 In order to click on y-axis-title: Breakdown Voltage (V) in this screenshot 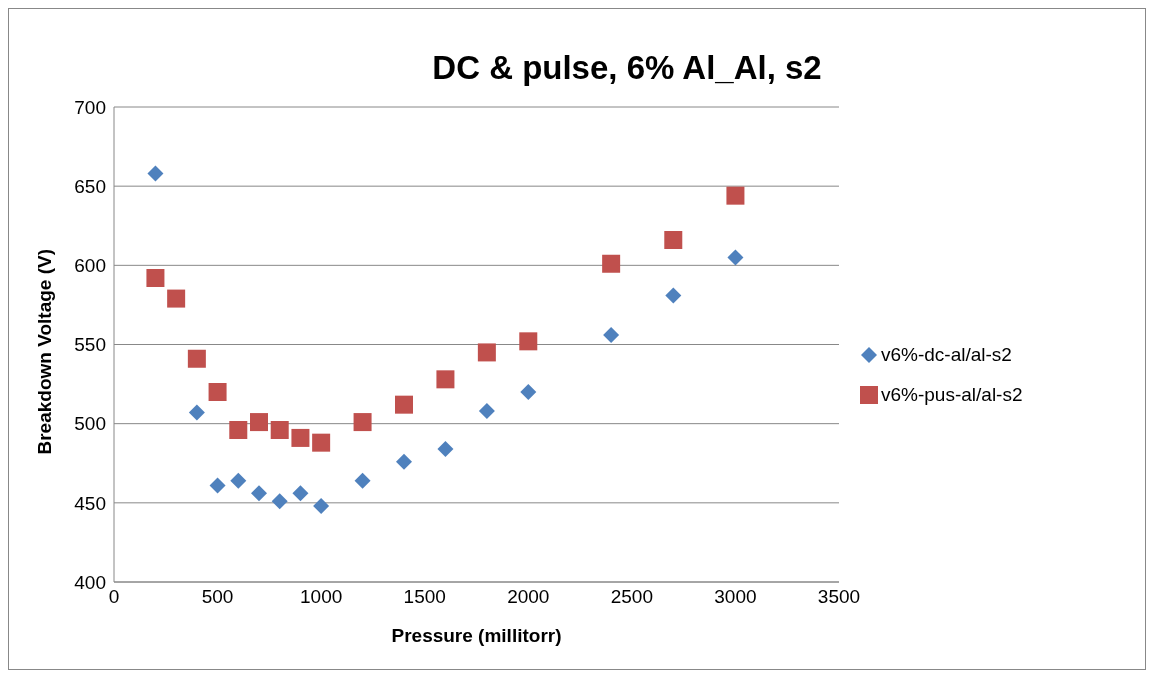, I will do `click(44, 351)`.